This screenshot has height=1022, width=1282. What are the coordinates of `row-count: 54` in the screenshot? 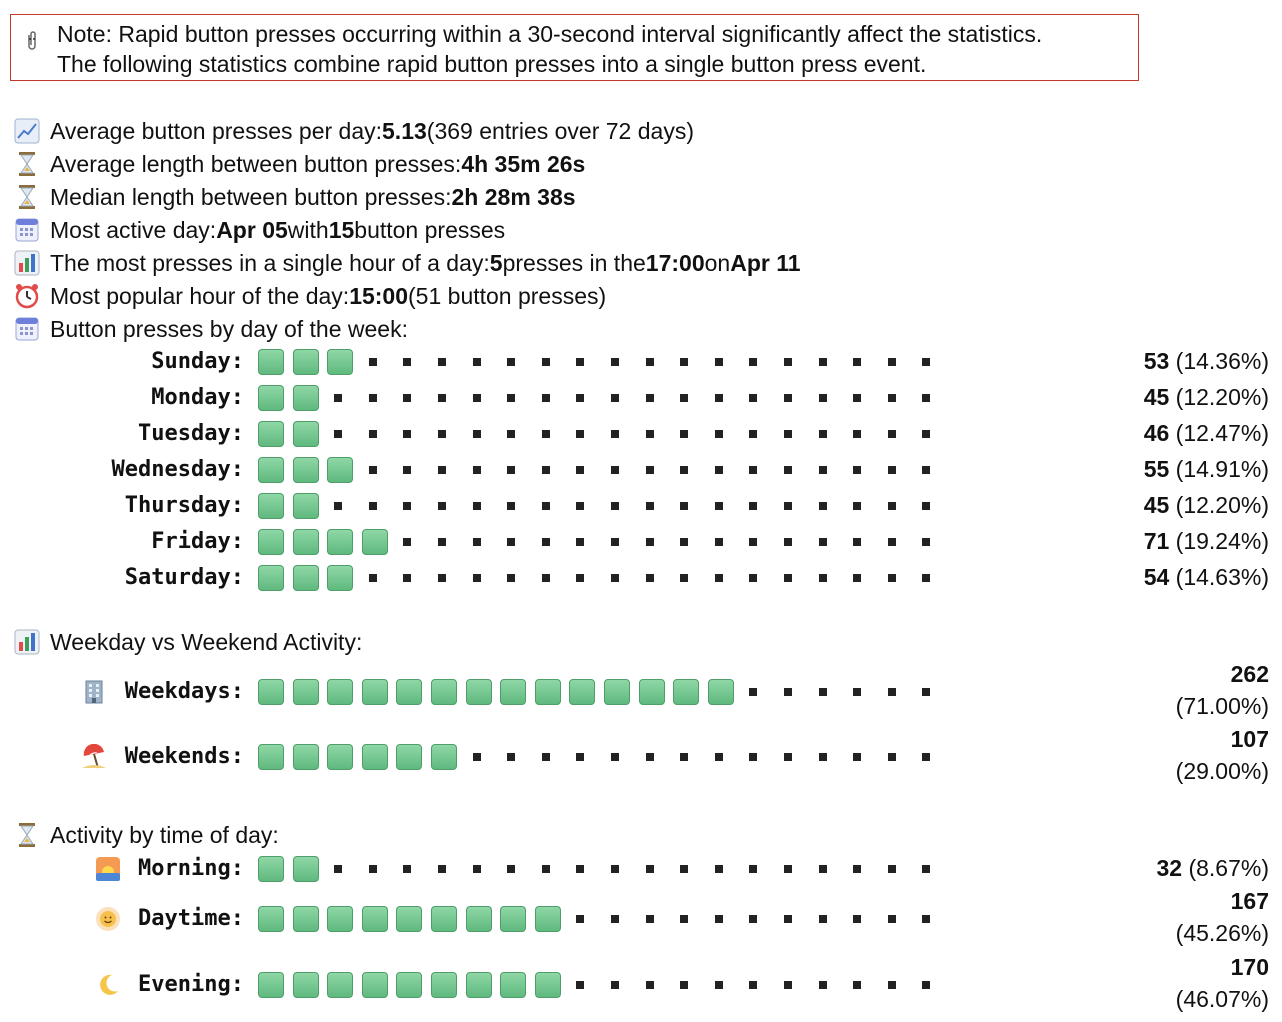 It's located at (1156, 577).